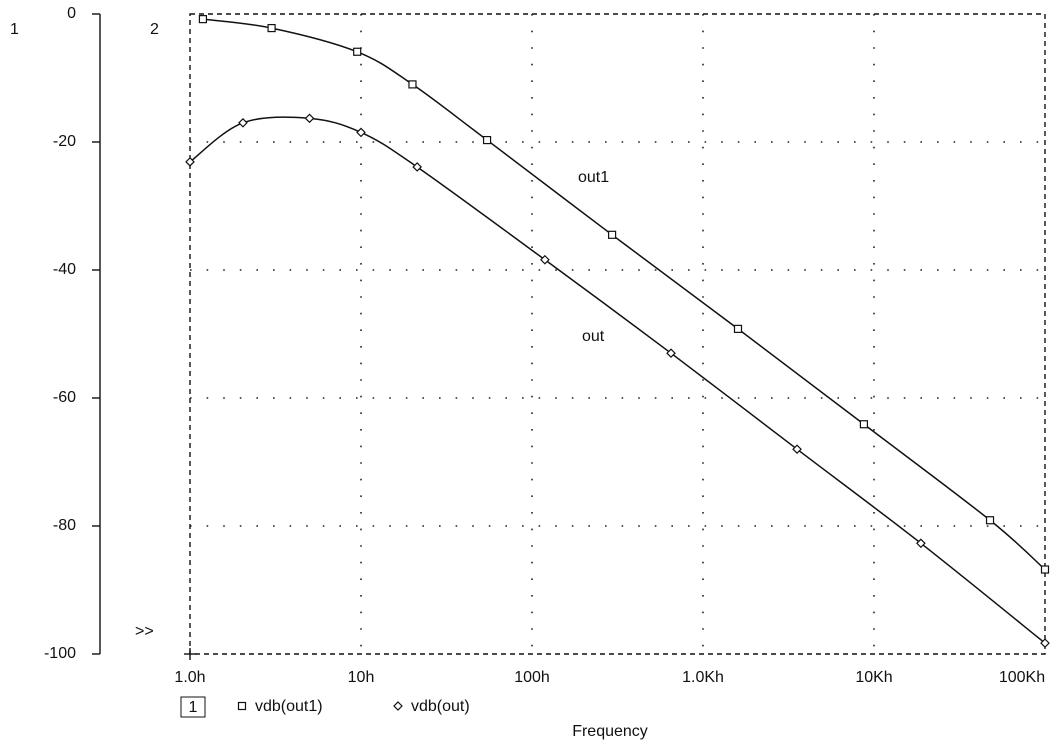 This screenshot has width=1056, height=744. Describe the element at coordinates (703, 677) in the screenshot. I see `x-tick-label: 1.0Kh` at that location.